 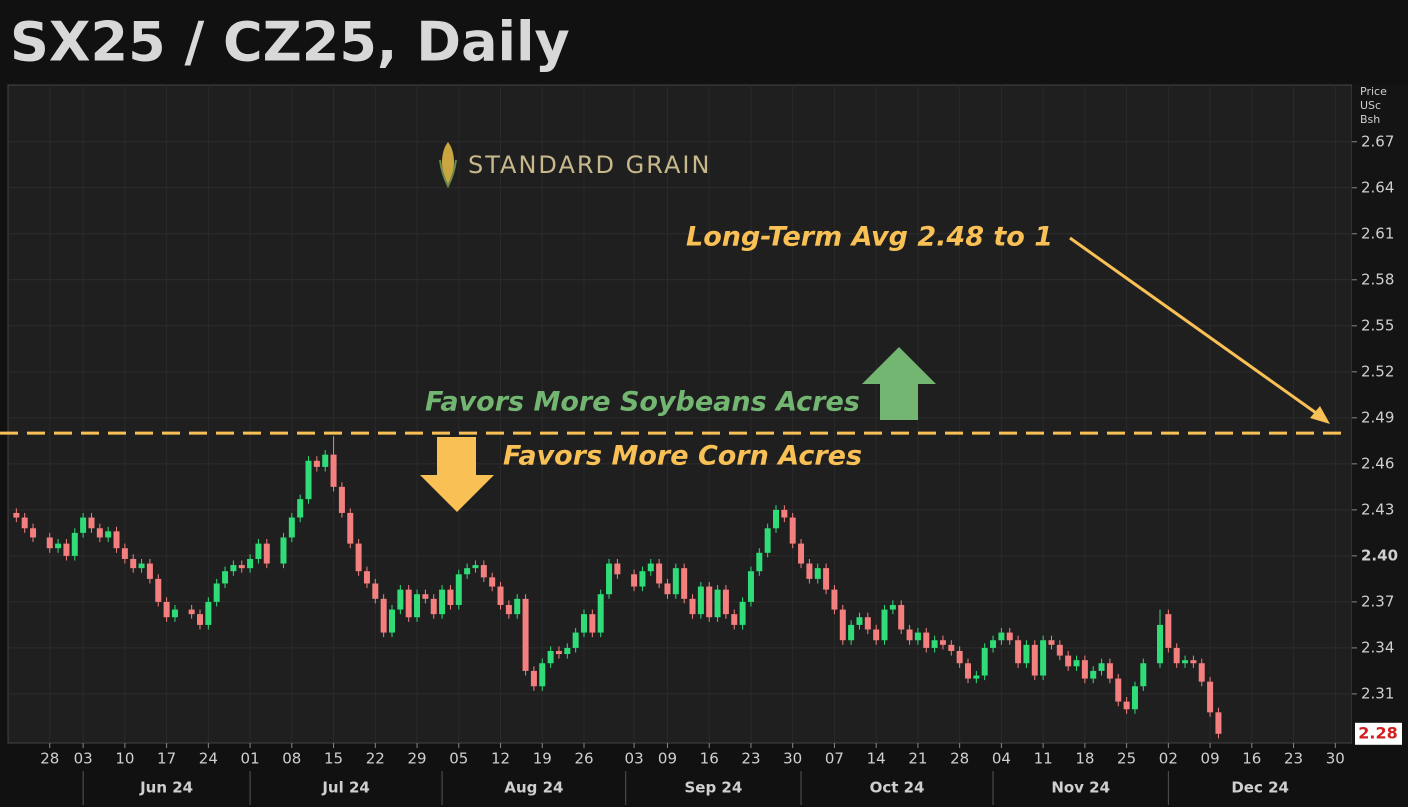 What do you see at coordinates (533, 788) in the screenshot?
I see `month-label: Aug 24` at bounding box center [533, 788].